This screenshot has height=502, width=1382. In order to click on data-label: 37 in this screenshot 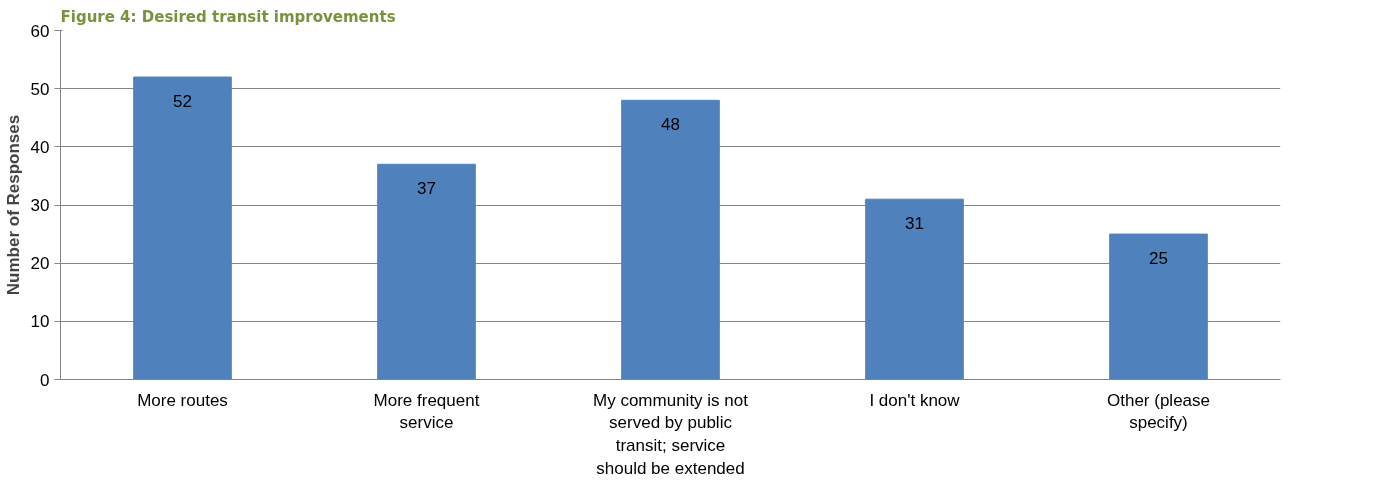, I will do `click(426, 189)`.